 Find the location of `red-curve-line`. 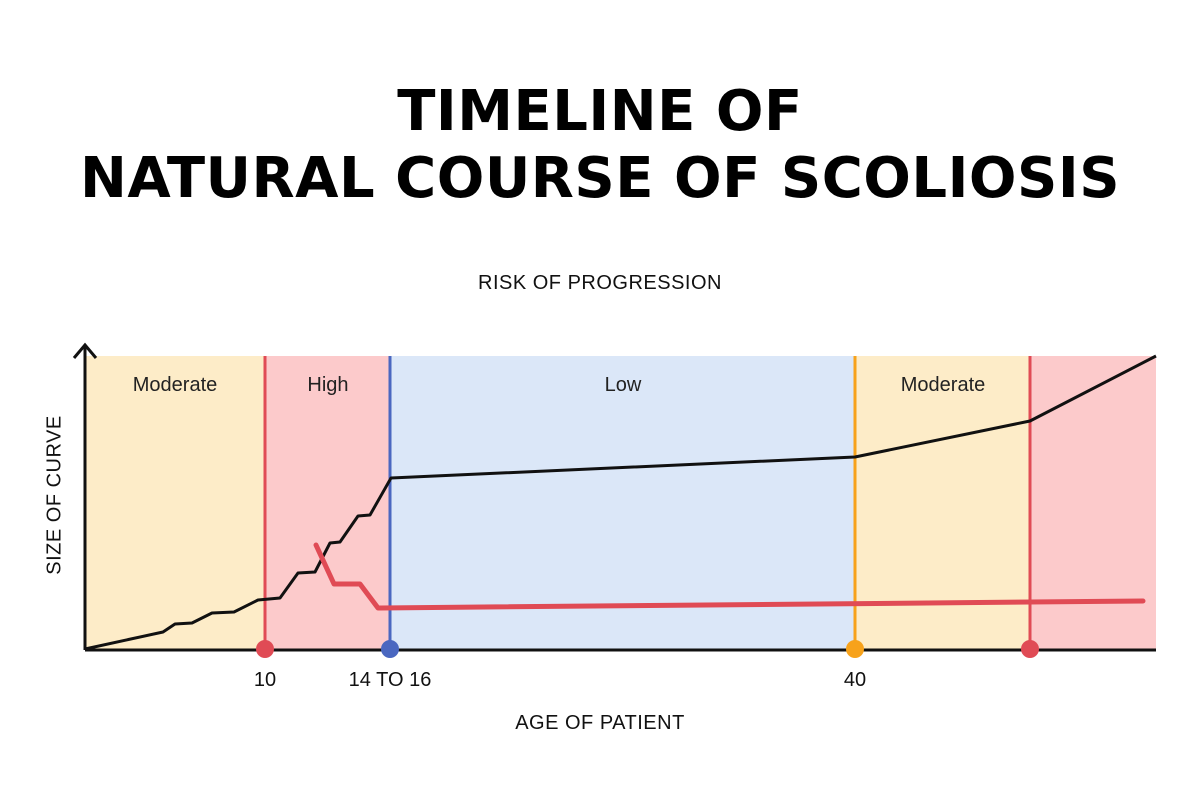

red-curve-line is located at coordinates (729, 576).